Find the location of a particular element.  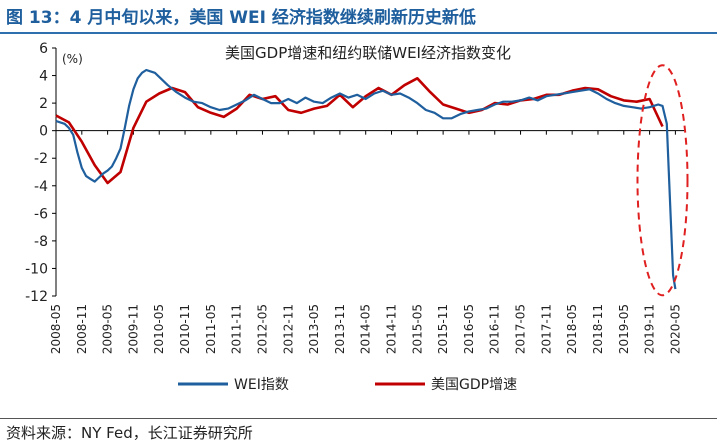

x-tick-label: 2013-05 is located at coordinates (314, 329).